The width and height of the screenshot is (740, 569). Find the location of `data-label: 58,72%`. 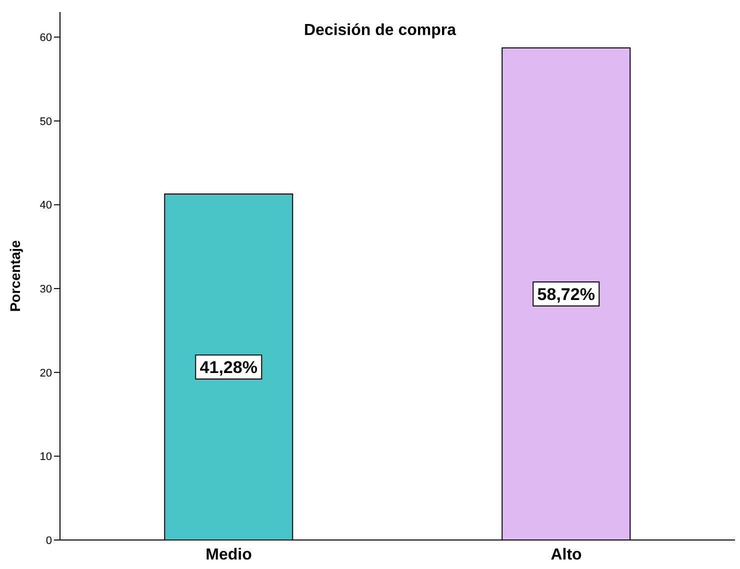

data-label: 58,72% is located at coordinates (566, 294).